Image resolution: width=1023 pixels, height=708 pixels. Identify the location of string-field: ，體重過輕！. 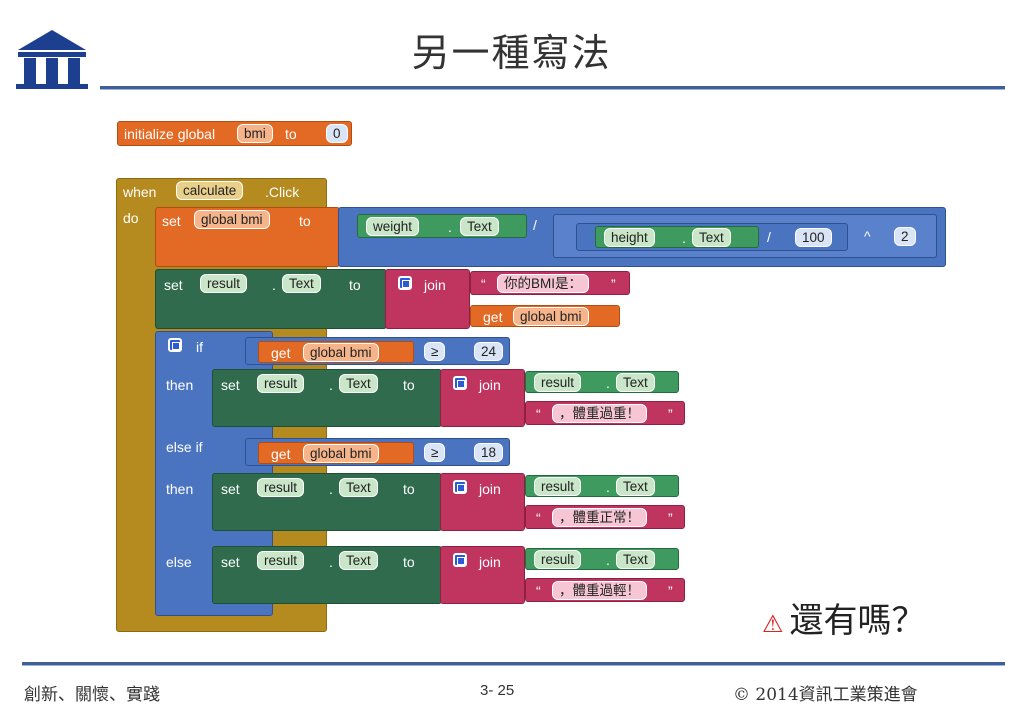
(599, 590).